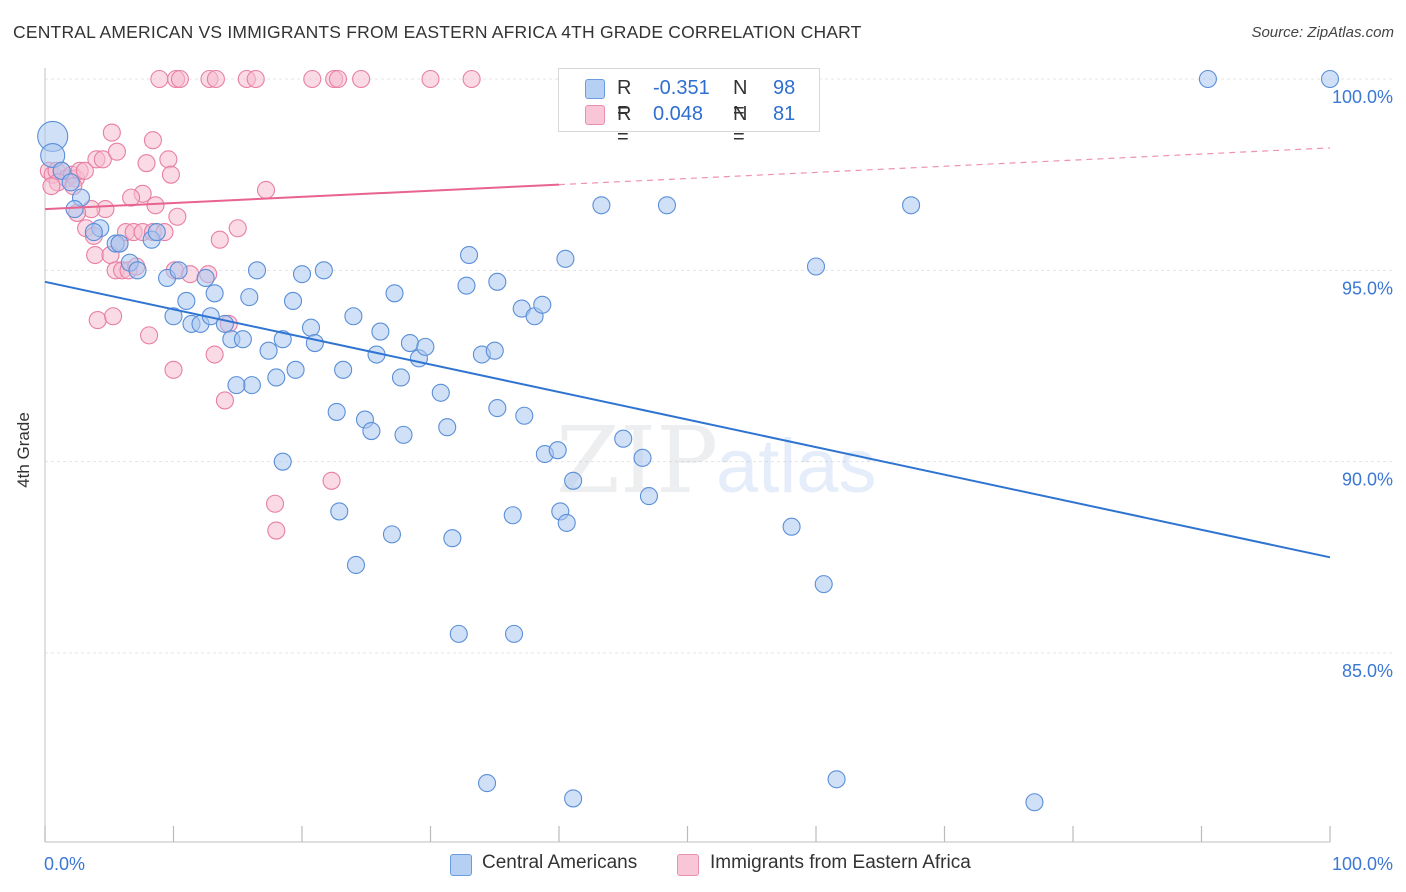 The image size is (1406, 892). Describe the element at coordinates (64, 864) in the screenshot. I see `x-tick-label: 0.0%` at that location.